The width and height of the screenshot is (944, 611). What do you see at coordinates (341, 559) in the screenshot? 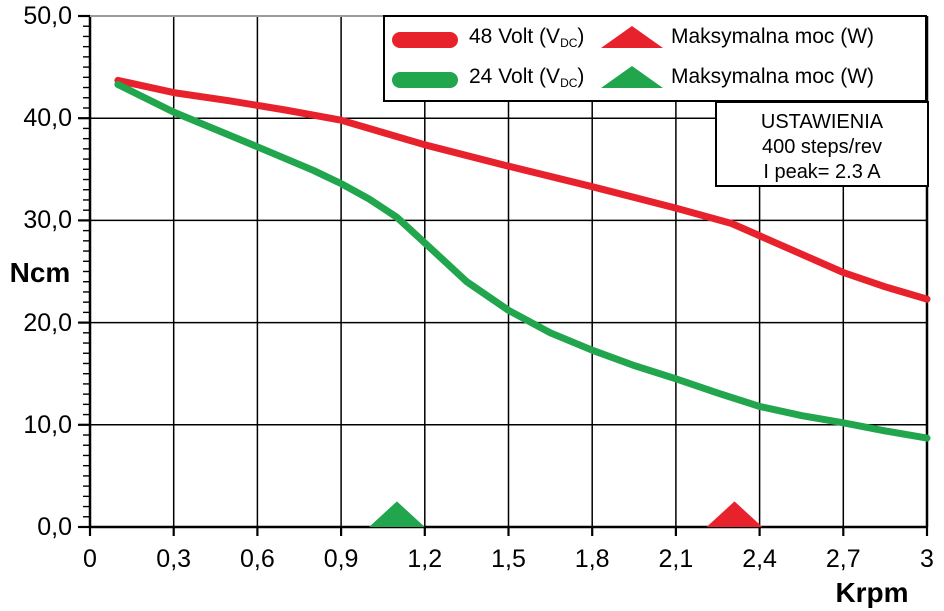
I see `x-tick-label: 0,9` at bounding box center [341, 559].